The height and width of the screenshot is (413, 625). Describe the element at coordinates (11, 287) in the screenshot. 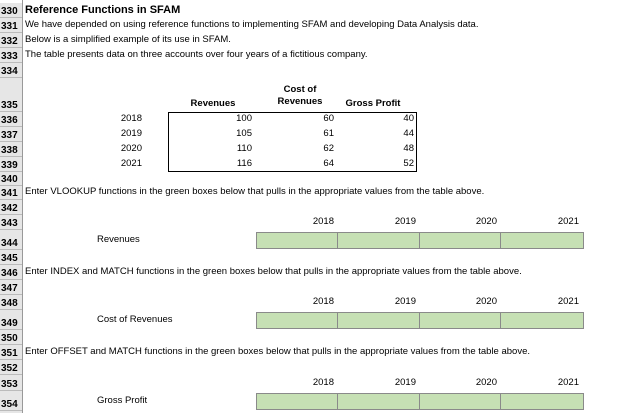

I see `row-header: 347` at that location.